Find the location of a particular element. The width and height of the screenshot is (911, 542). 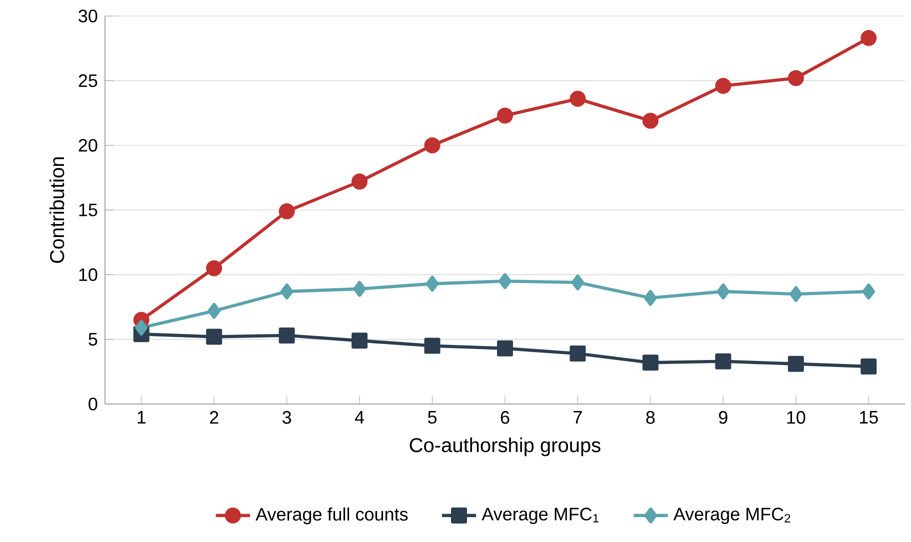

y-tick-label: 20 is located at coordinates (88, 145).